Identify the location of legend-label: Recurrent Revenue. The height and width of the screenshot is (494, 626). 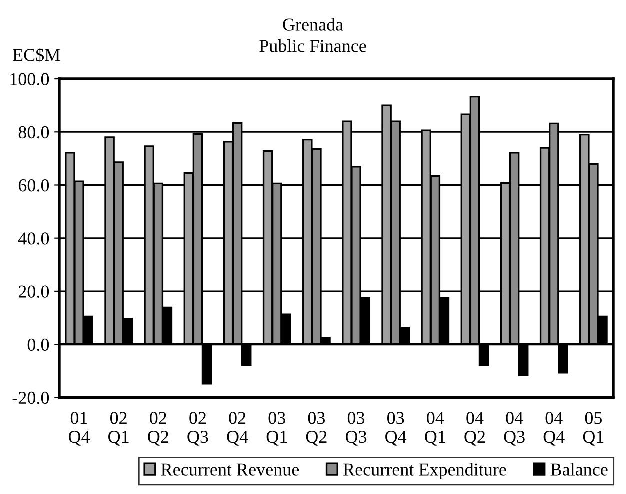
(230, 470).